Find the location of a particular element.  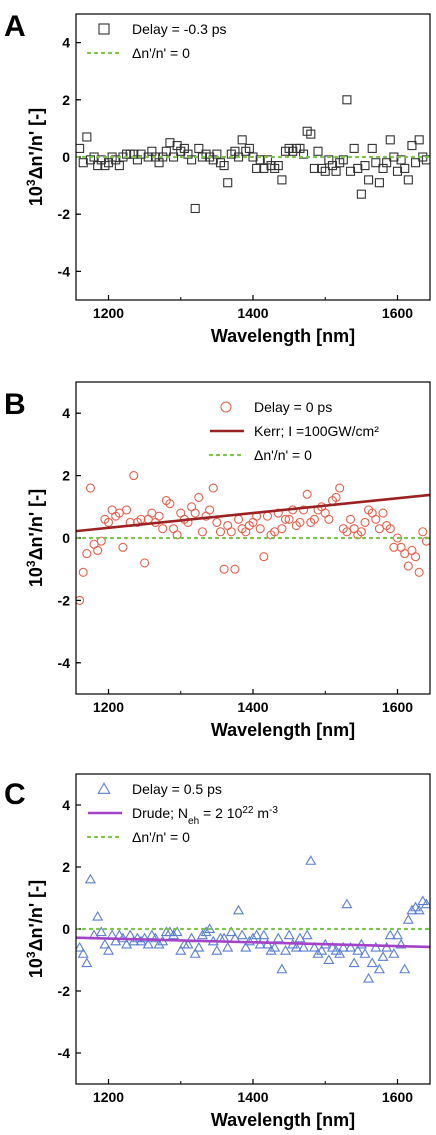

legend-label: Delay = 0.5 ps is located at coordinates (177, 789).